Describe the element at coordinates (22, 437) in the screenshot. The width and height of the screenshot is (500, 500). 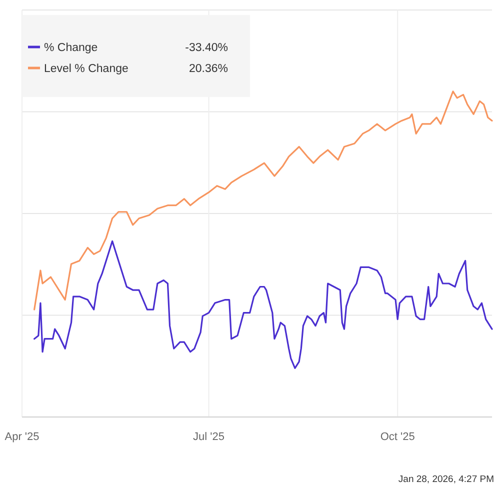
I see `x-tick-label: Apr '25` at that location.